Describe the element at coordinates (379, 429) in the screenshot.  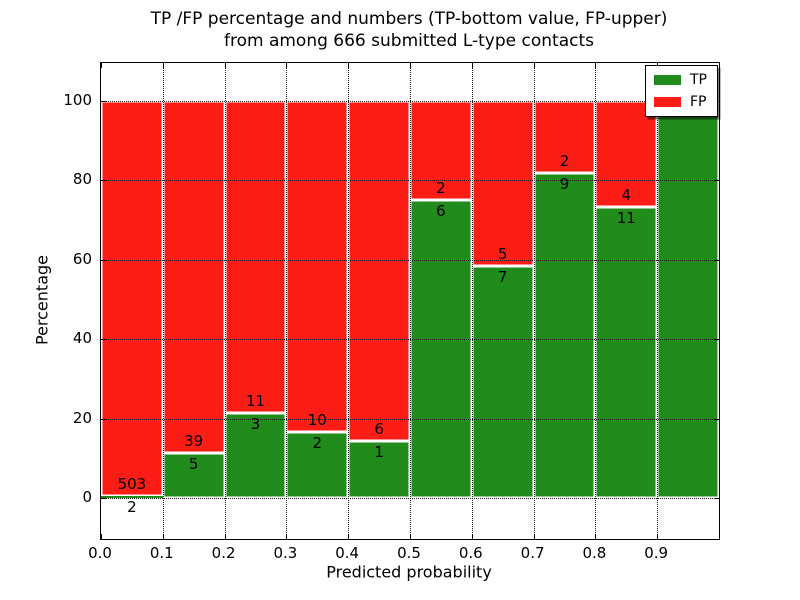
I see `fp-count-label: 6` at that location.